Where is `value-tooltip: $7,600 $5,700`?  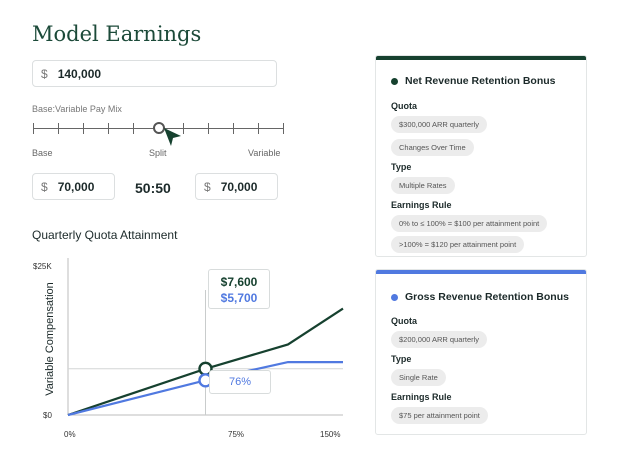
value-tooltip: $7,600 $5,700 is located at coordinates (239, 289).